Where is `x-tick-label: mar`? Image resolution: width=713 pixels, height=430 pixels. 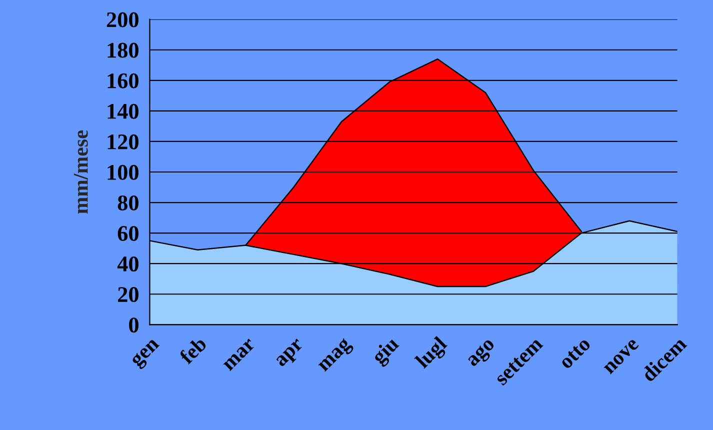 x-tick-label: mar is located at coordinates (239, 355).